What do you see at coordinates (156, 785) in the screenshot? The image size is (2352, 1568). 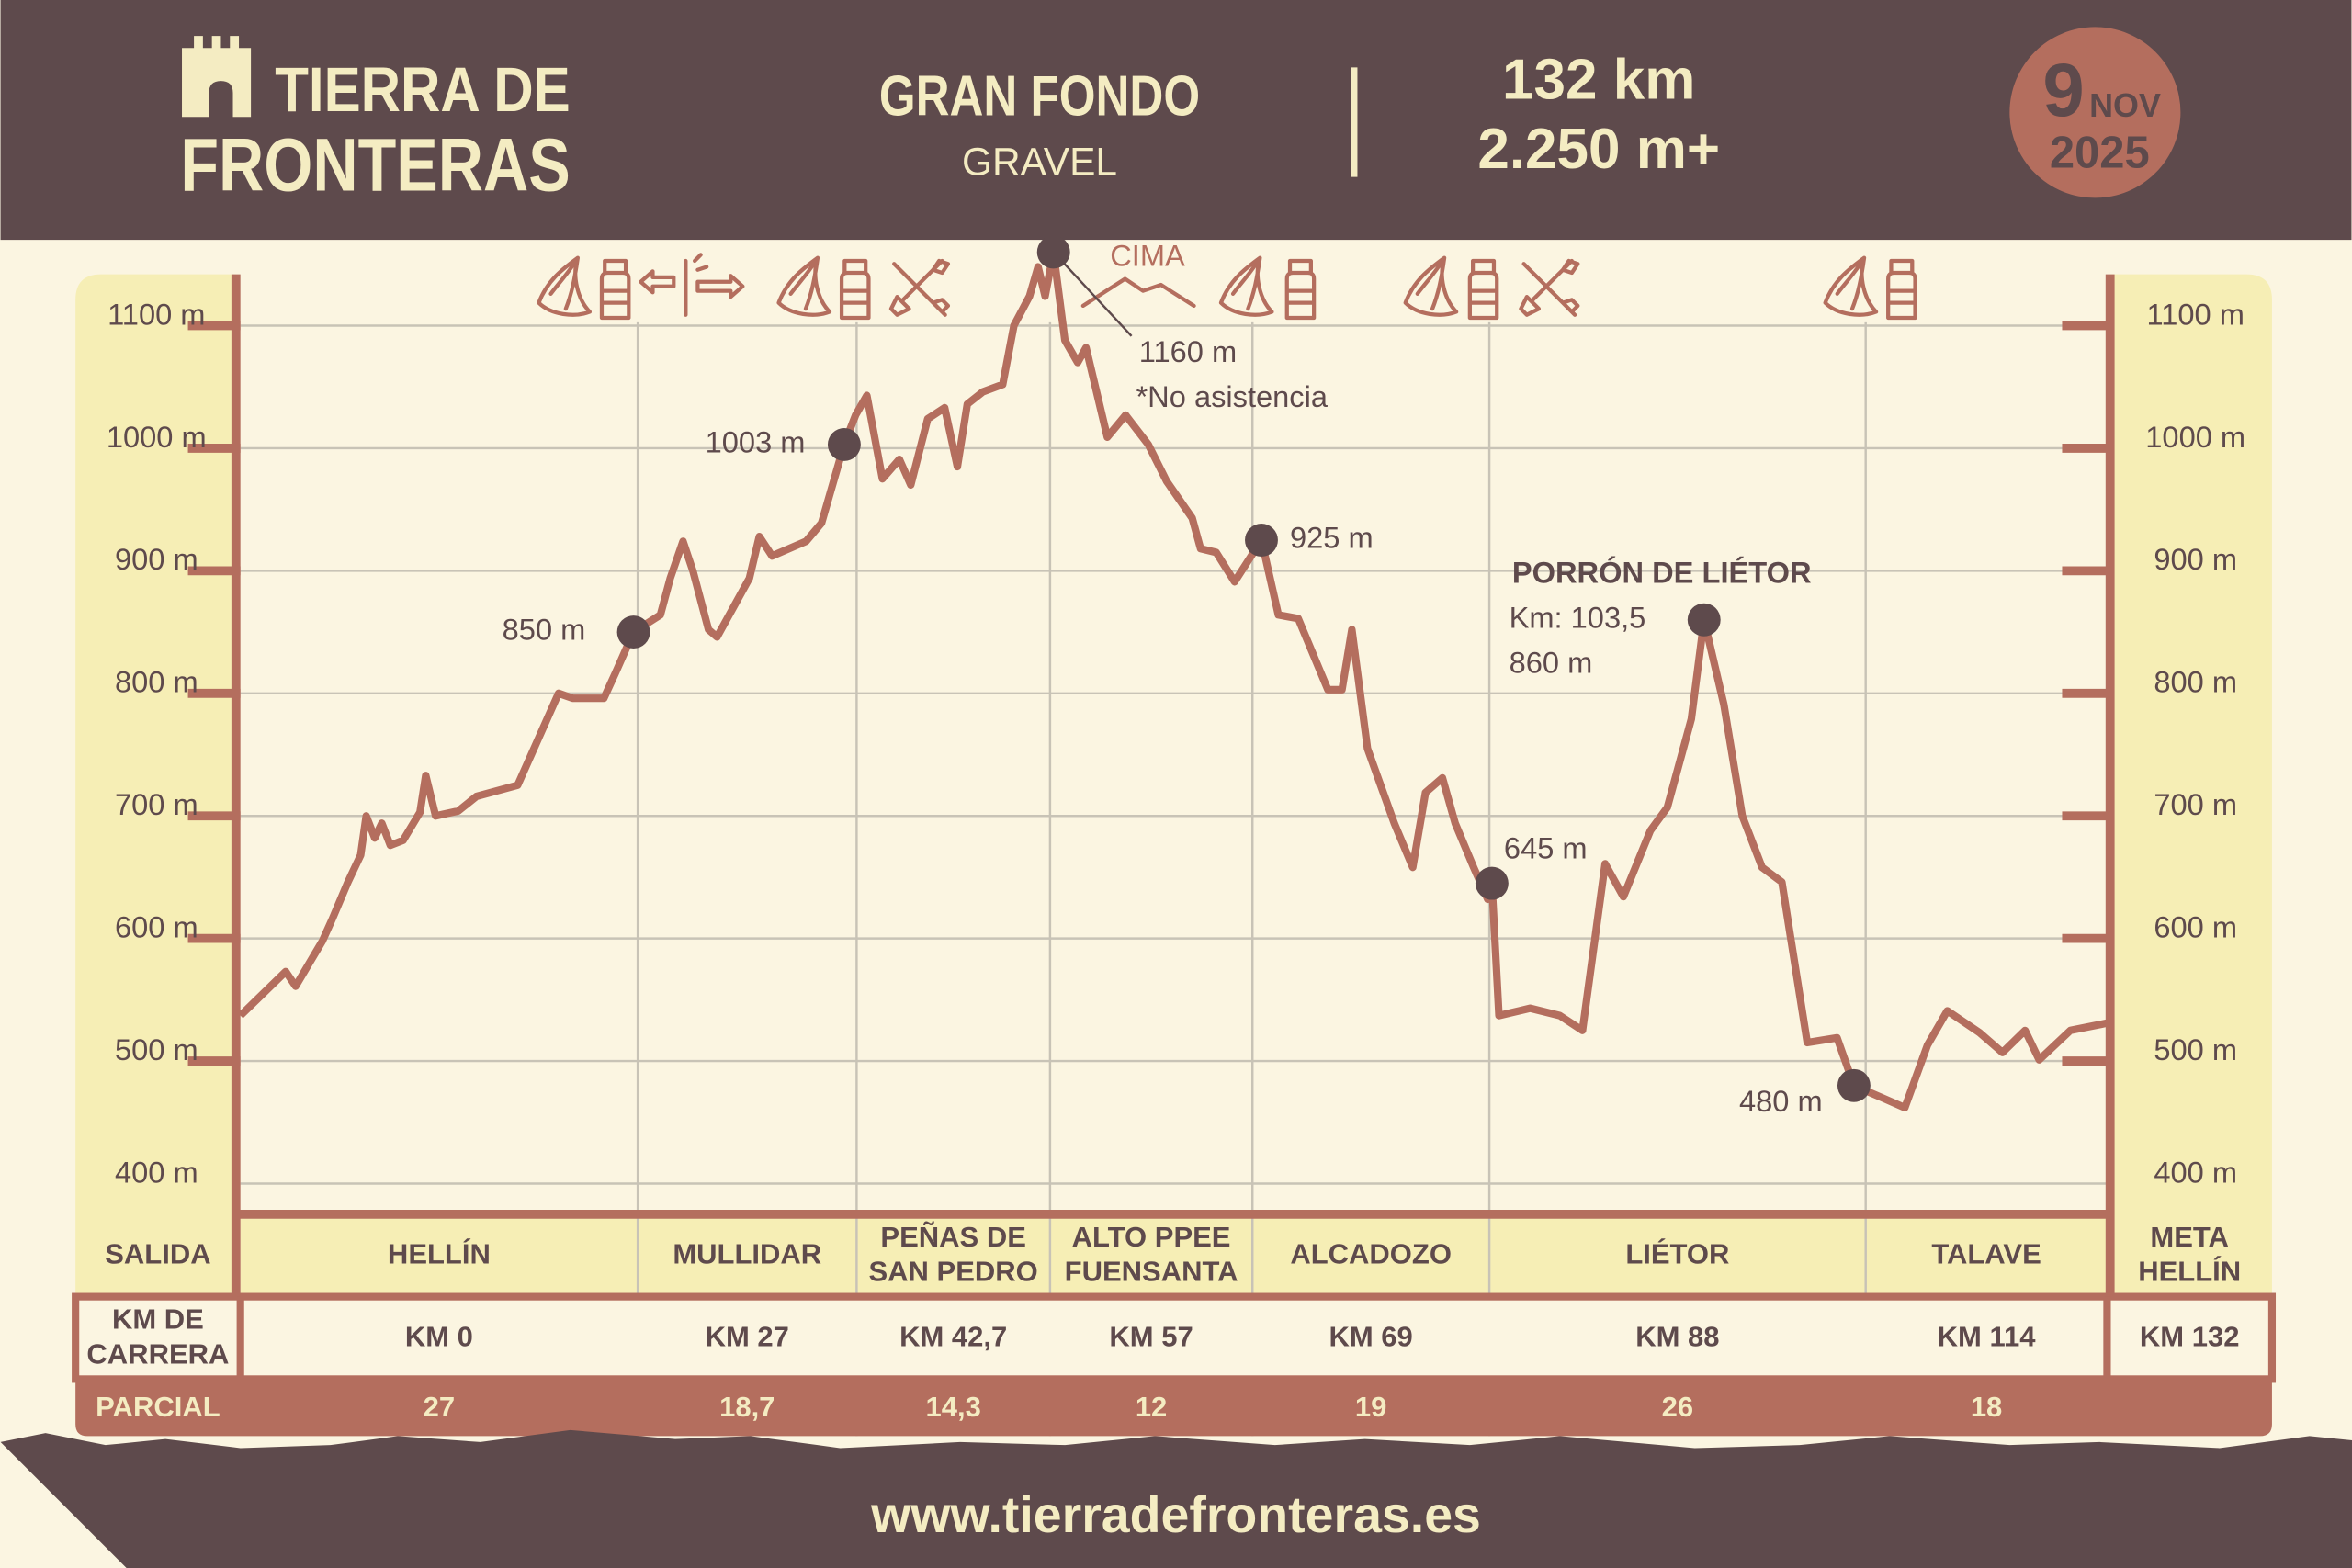 I see `left-axis-panel` at bounding box center [156, 785].